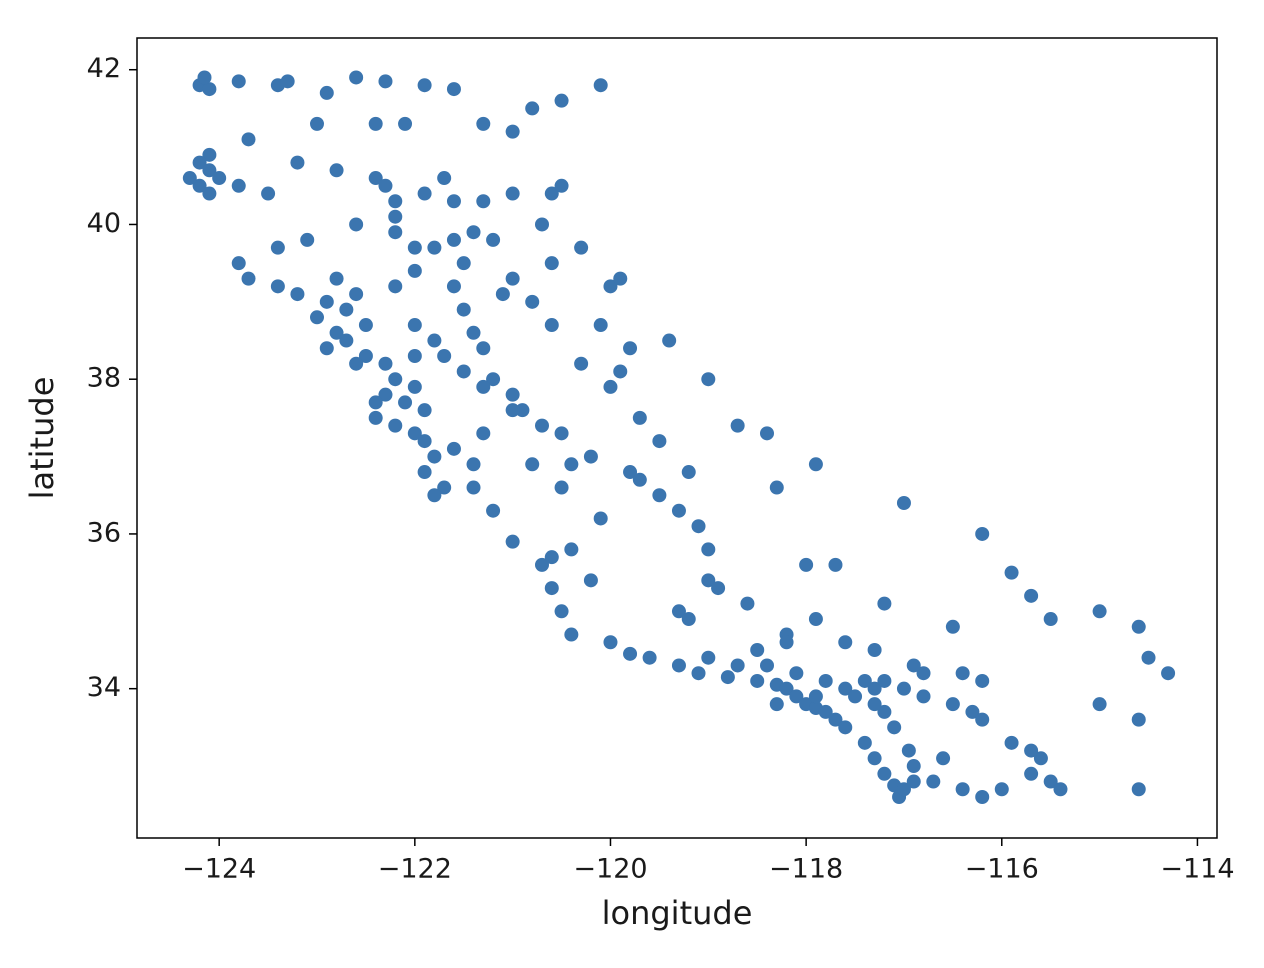 Image resolution: width=1264 pixels, height=968 pixels. Describe the element at coordinates (806, 869) in the screenshot. I see `x-tick-label: −118` at that location.